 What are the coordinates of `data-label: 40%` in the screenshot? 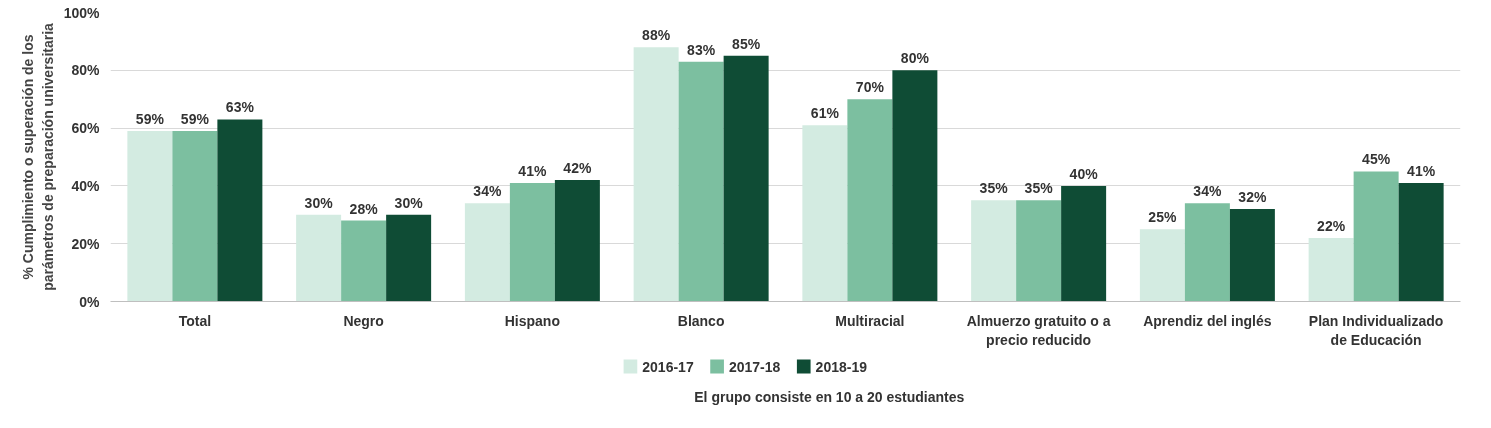 It's located at (1084, 173).